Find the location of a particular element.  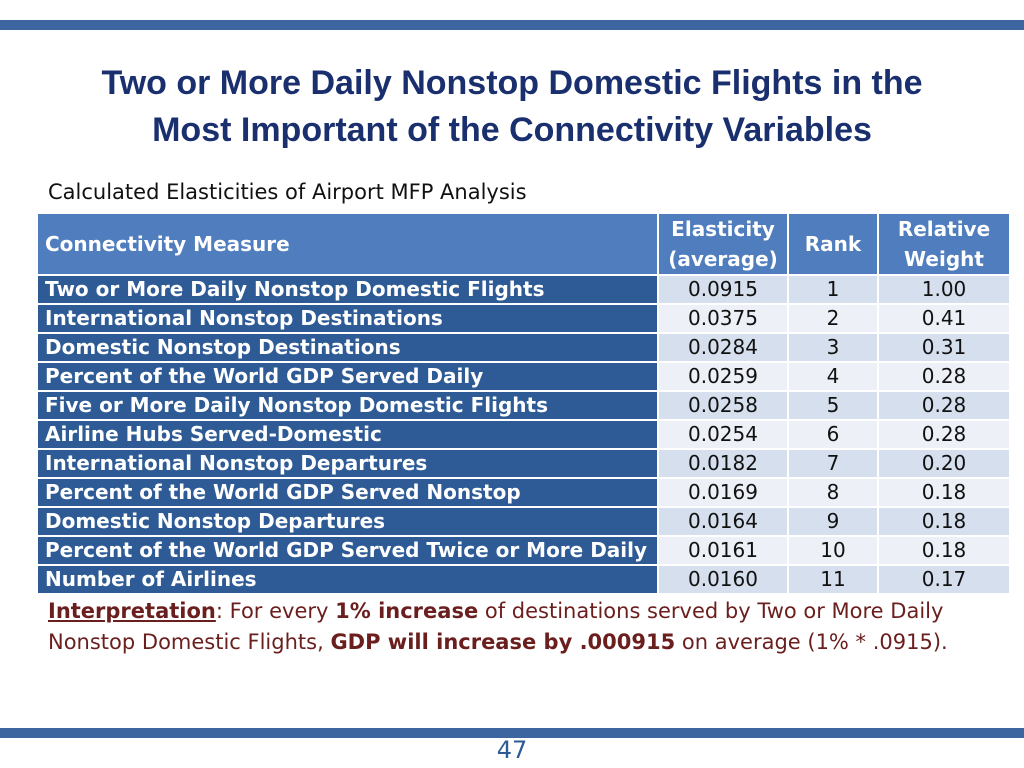

bottom-accent-bar is located at coordinates (512, 733).